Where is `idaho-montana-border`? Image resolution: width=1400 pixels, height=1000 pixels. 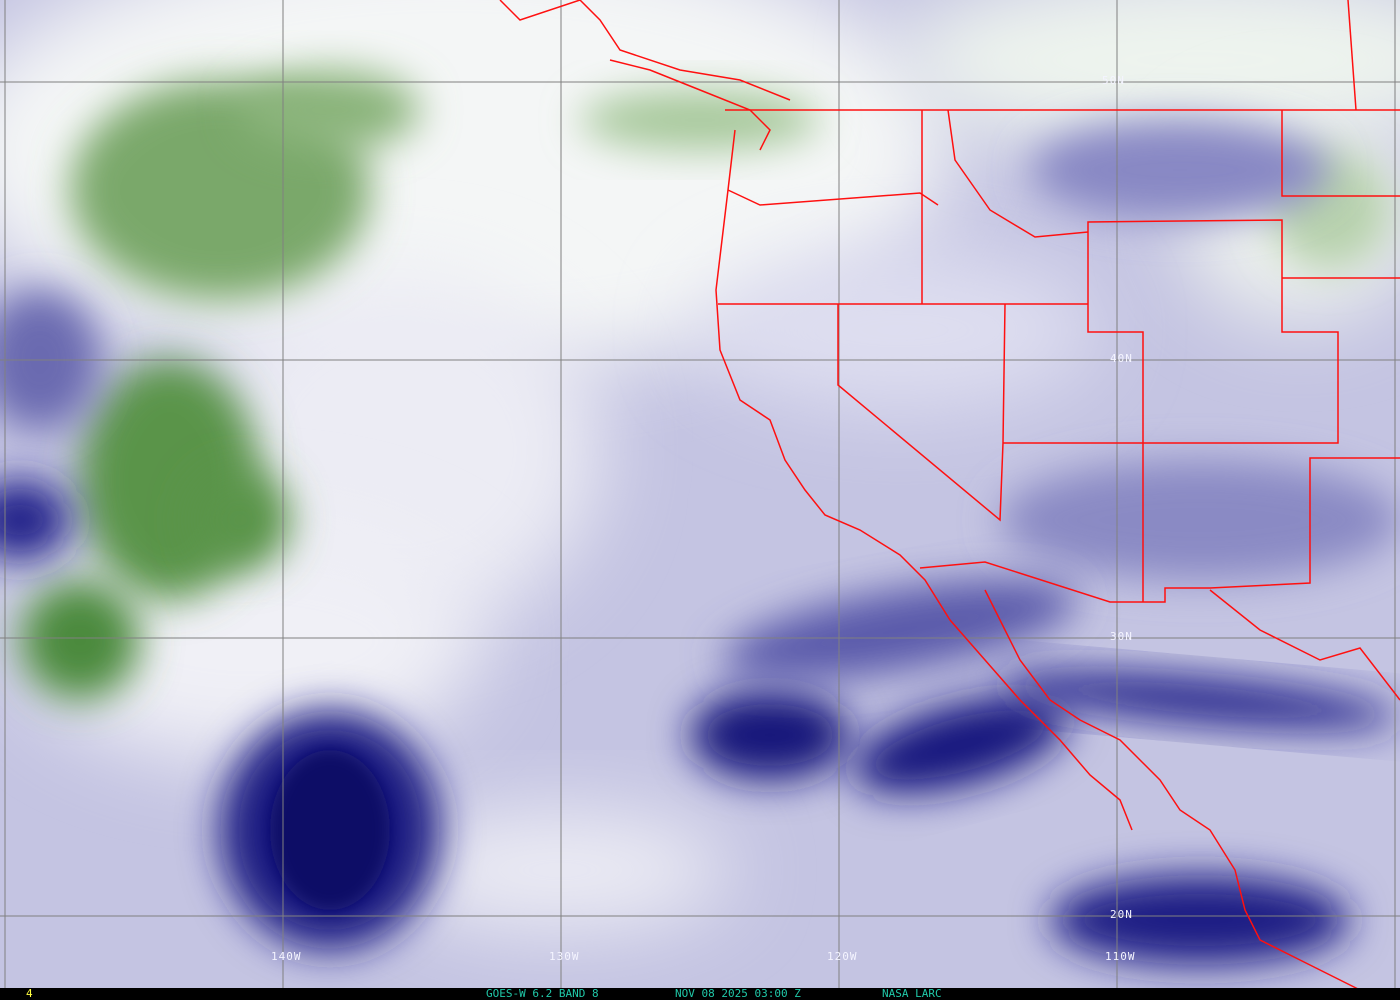 idaho-montana-border is located at coordinates (1018, 173).